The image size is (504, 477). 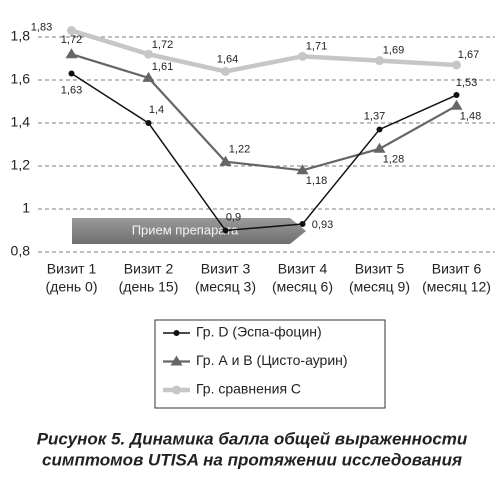 I want to click on legend-box, so click(x=270, y=364).